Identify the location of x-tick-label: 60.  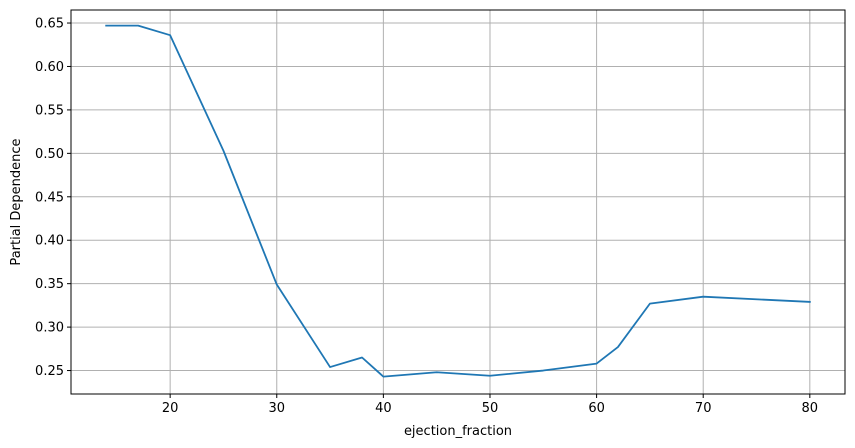
(596, 408).